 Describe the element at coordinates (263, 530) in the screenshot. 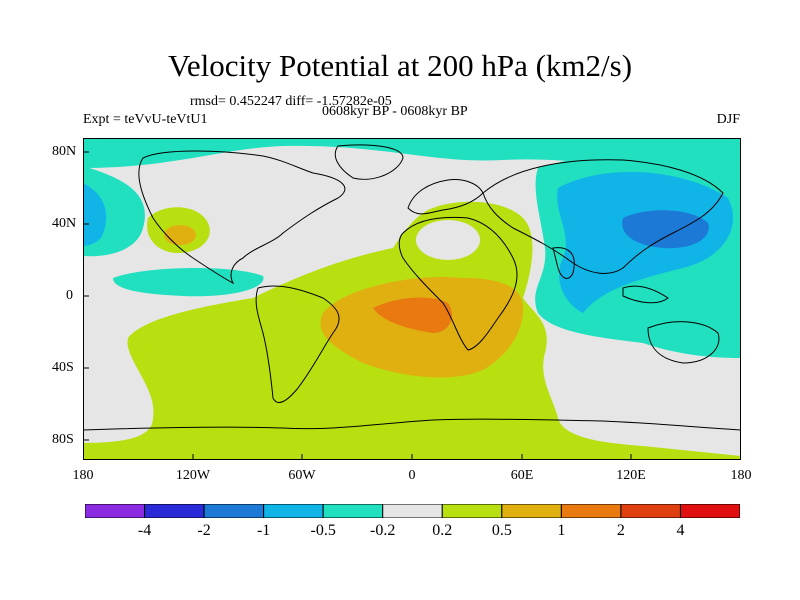

I see `colorbar-tick-label: -1` at that location.